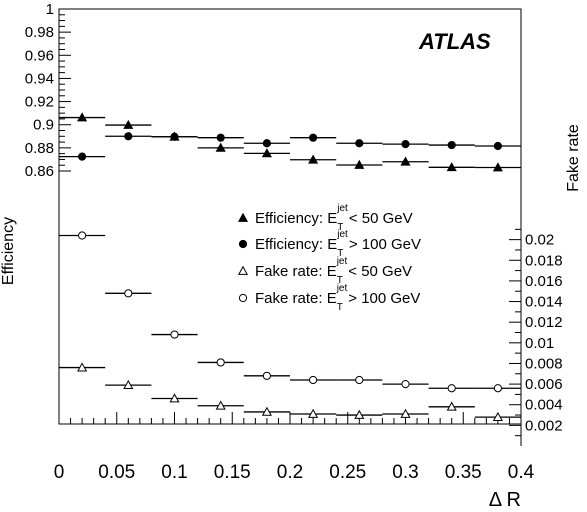  Describe the element at coordinates (39, 171) in the screenshot. I see `efficiency-tick-label: 0.86` at that location.